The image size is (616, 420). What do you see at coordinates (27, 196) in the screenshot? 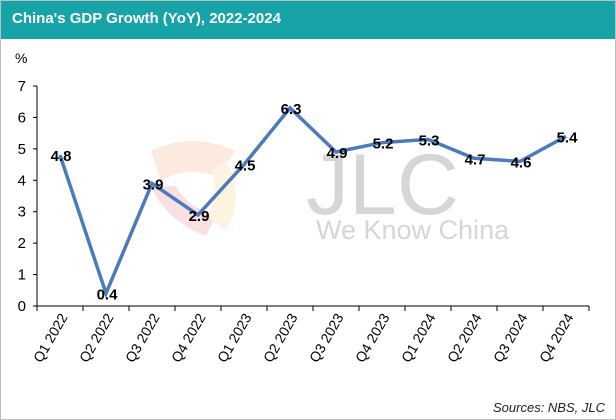
I see `y-ticks: 0 1 2 3 4 5 6 7` at bounding box center [27, 196].